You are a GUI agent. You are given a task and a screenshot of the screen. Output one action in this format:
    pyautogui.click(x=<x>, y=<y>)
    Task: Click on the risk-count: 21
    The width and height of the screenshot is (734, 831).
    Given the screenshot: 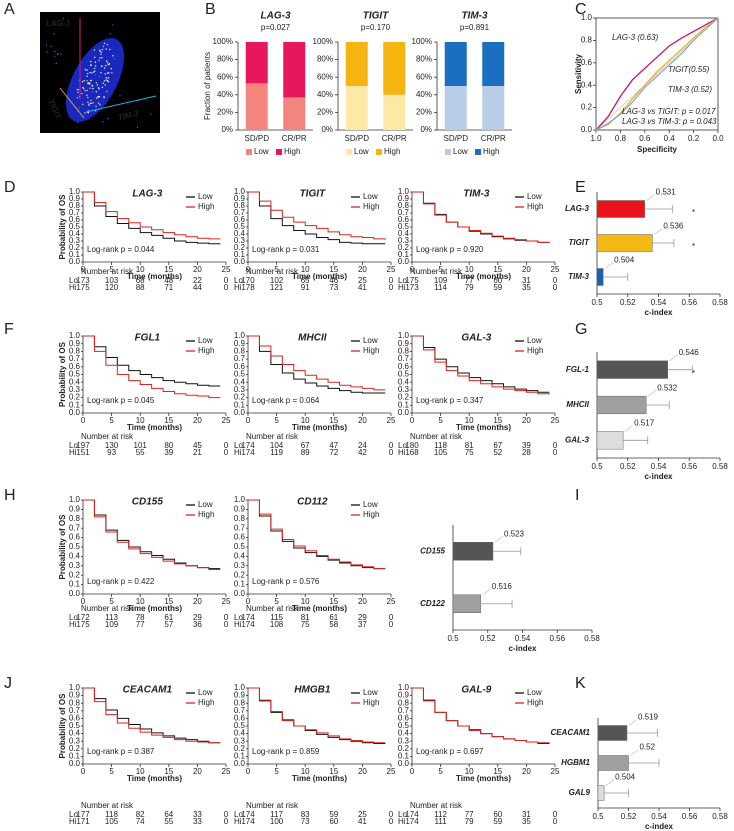 What is the action you would take?
    pyautogui.click(x=197, y=452)
    